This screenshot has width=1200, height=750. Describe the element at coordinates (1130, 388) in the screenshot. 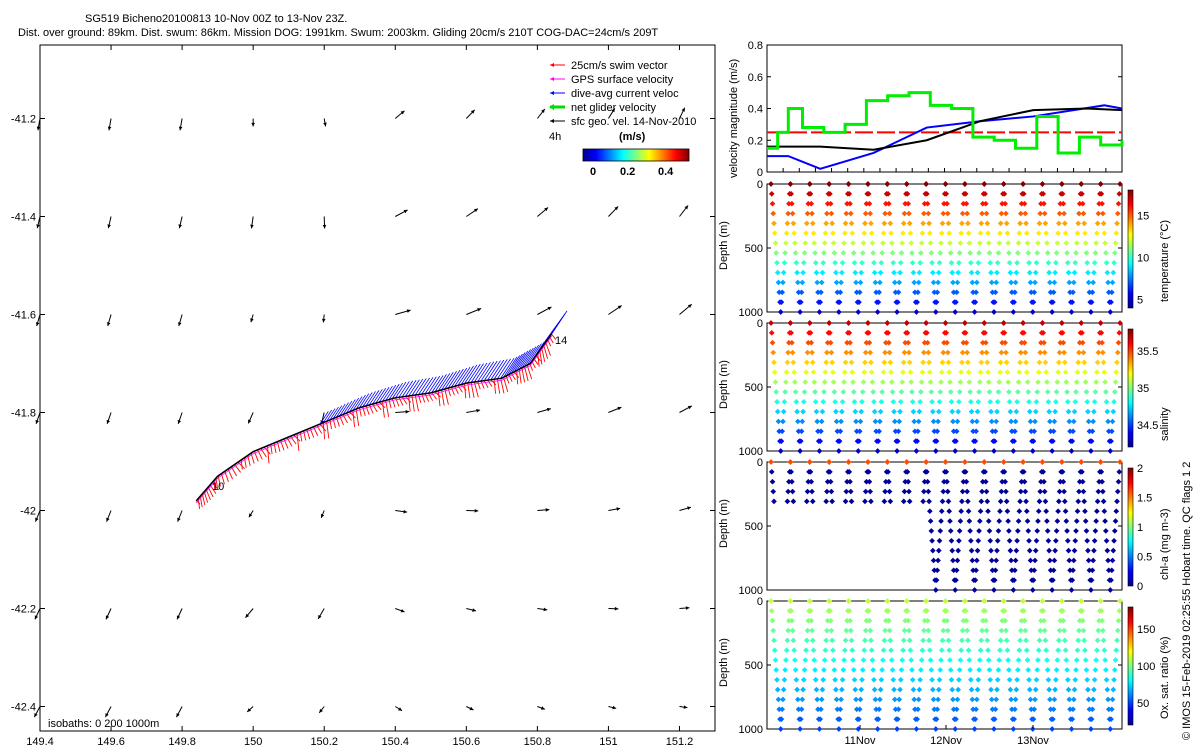

I see `profile-colorbar` at that location.